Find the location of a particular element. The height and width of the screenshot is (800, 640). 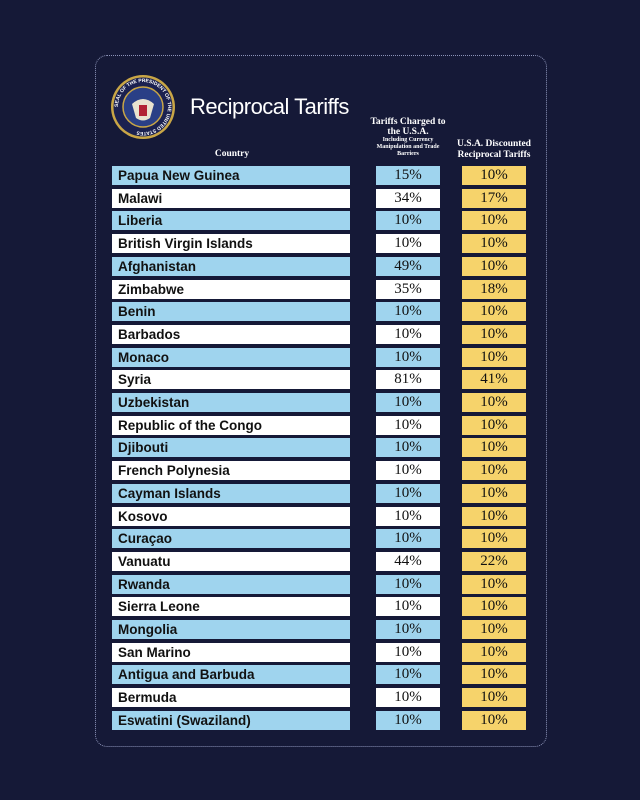

country-cell: Sierra Leone is located at coordinates (231, 607).